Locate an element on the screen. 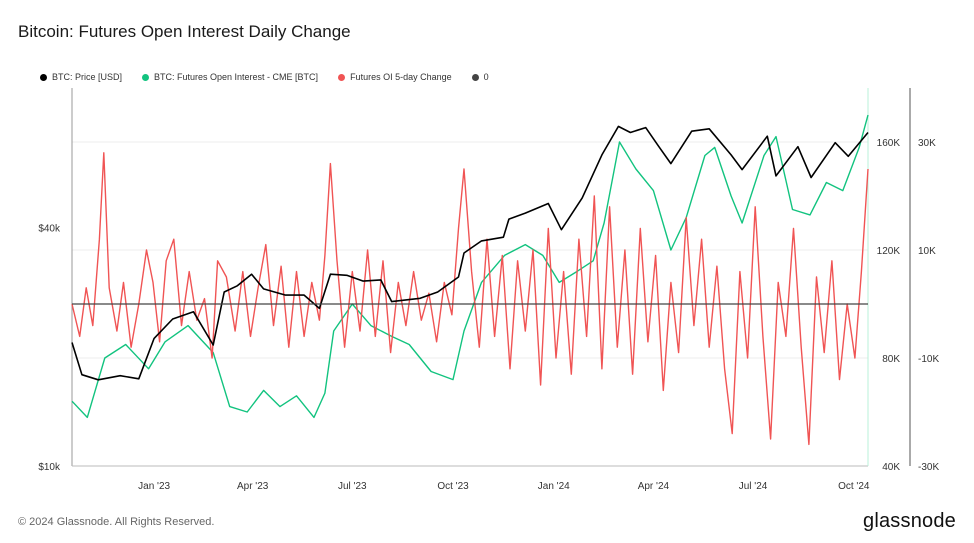  oi-change-tick-label: 10K is located at coordinates (927, 251).